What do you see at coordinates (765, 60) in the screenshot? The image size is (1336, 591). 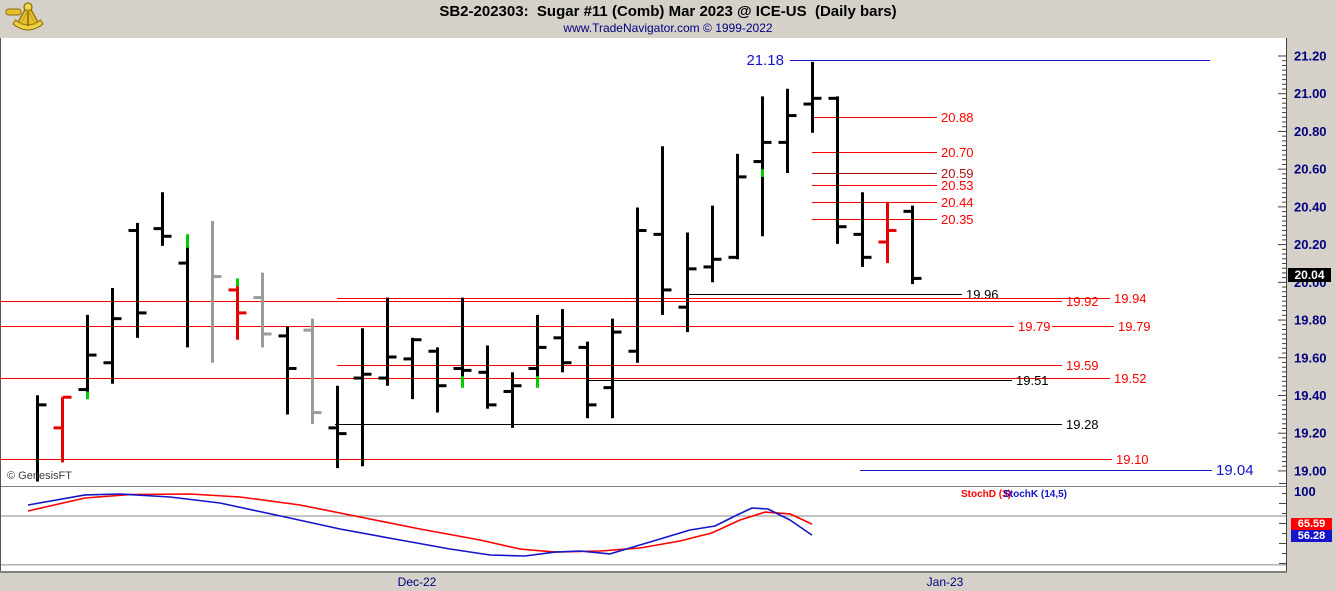 I see `trendline-label: 21.18` at bounding box center [765, 60].